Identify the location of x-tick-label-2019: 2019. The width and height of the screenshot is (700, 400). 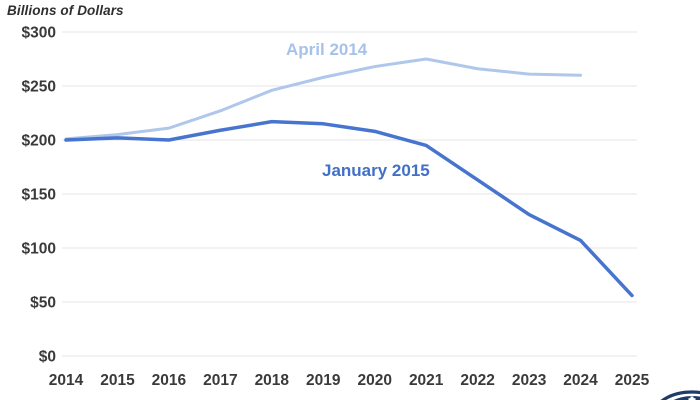
(323, 380).